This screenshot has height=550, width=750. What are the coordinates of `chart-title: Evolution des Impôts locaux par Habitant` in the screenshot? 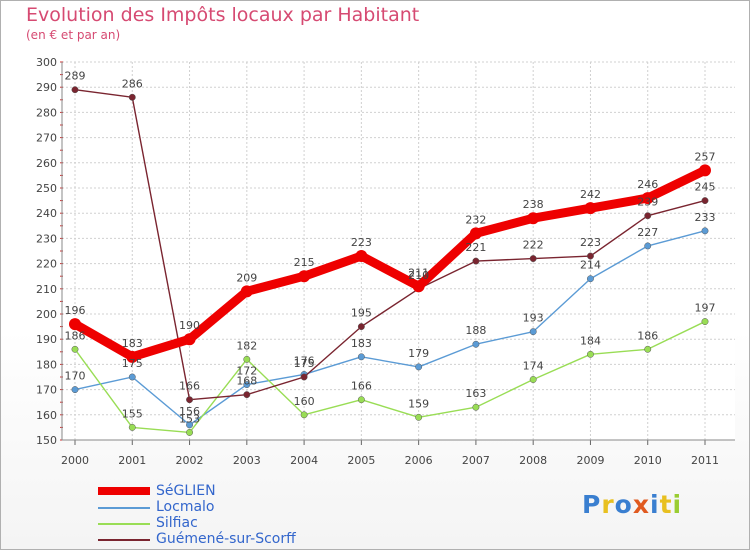 It's located at (223, 15).